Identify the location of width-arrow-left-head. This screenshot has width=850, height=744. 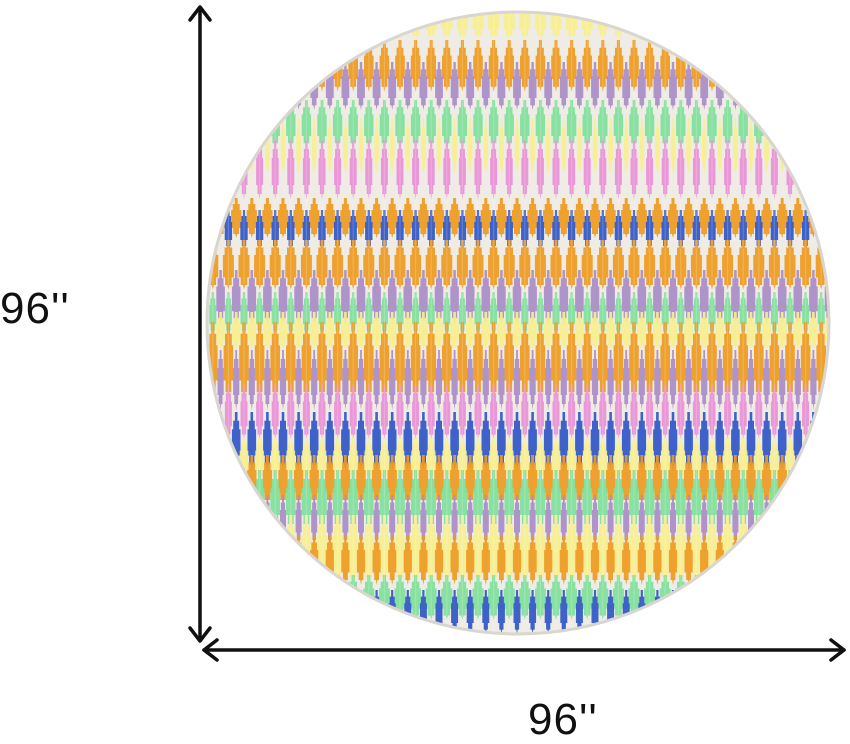
(210, 650).